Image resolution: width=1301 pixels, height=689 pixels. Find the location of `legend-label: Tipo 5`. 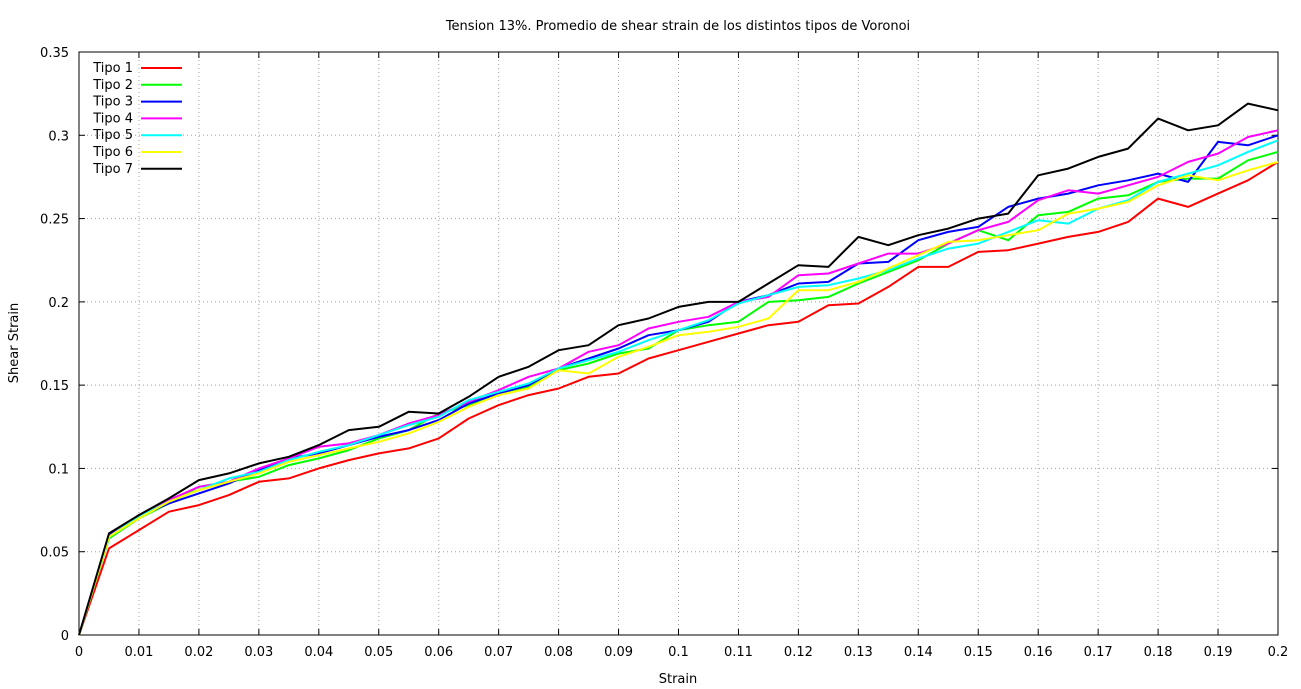

legend-label: Tipo 5 is located at coordinates (112, 135).